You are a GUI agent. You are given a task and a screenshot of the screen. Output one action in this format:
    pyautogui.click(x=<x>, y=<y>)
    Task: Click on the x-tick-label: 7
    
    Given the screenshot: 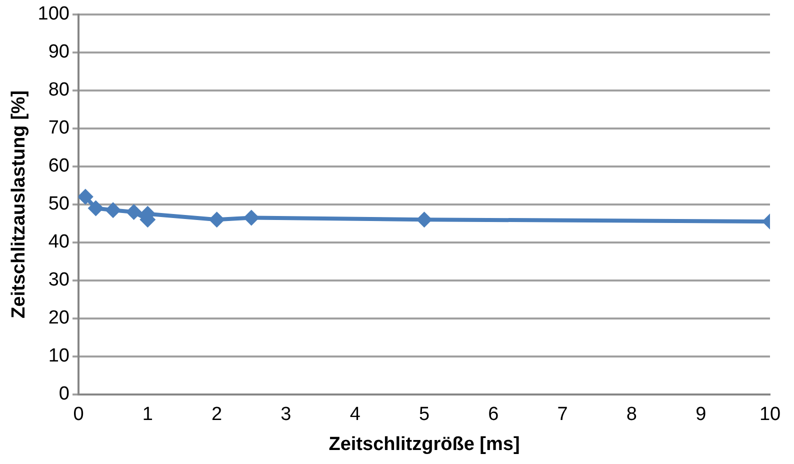 What is the action you would take?
    pyautogui.click(x=562, y=415)
    